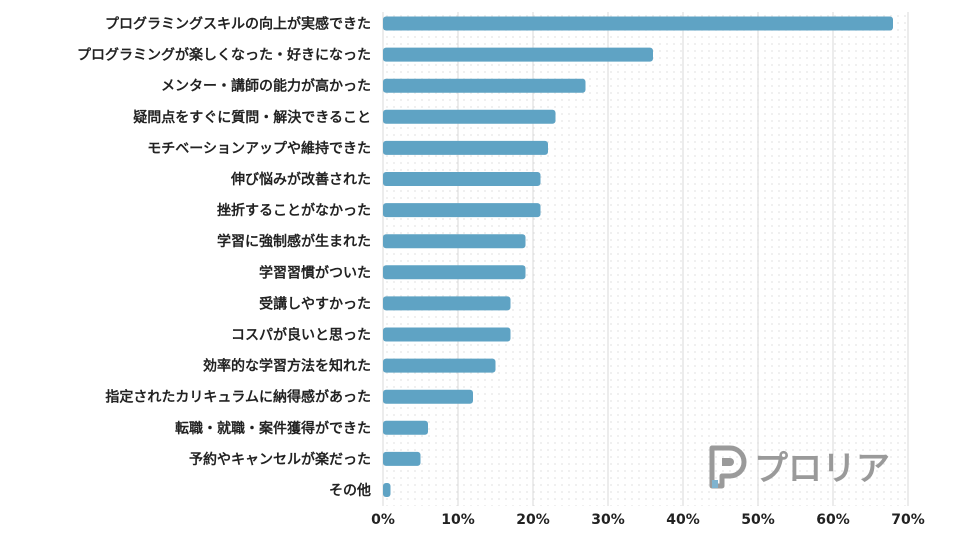 The image size is (960, 540). Describe the element at coordinates (728, 467) in the screenshot. I see `proria-logo-icon` at that location.